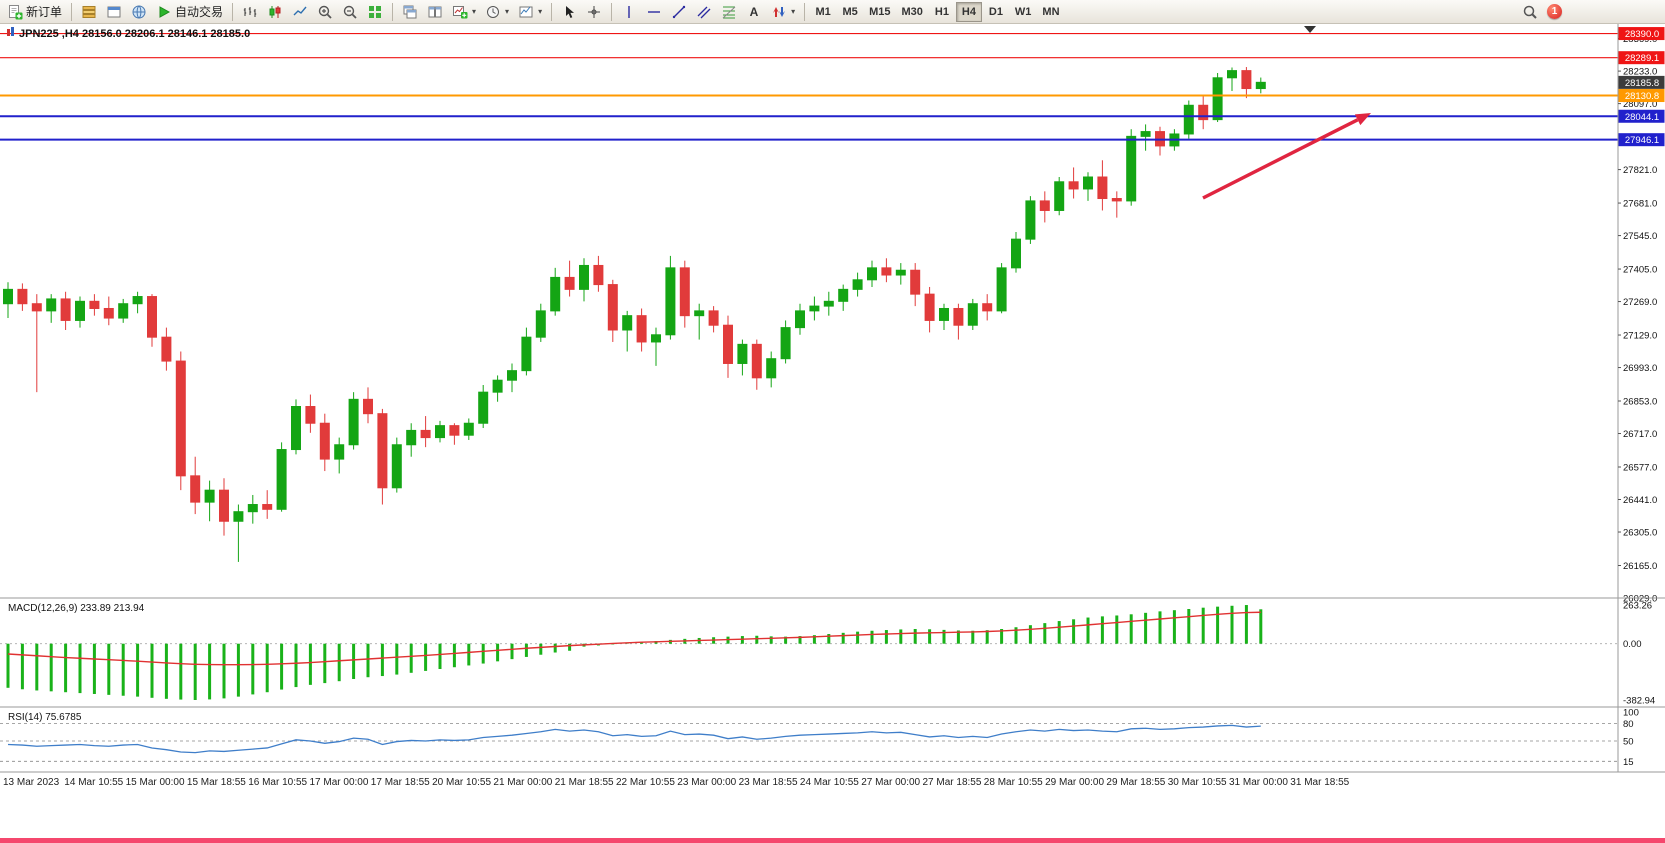 The width and height of the screenshot is (1665, 843). I want to click on stack-gold-icon, so click(89, 12).